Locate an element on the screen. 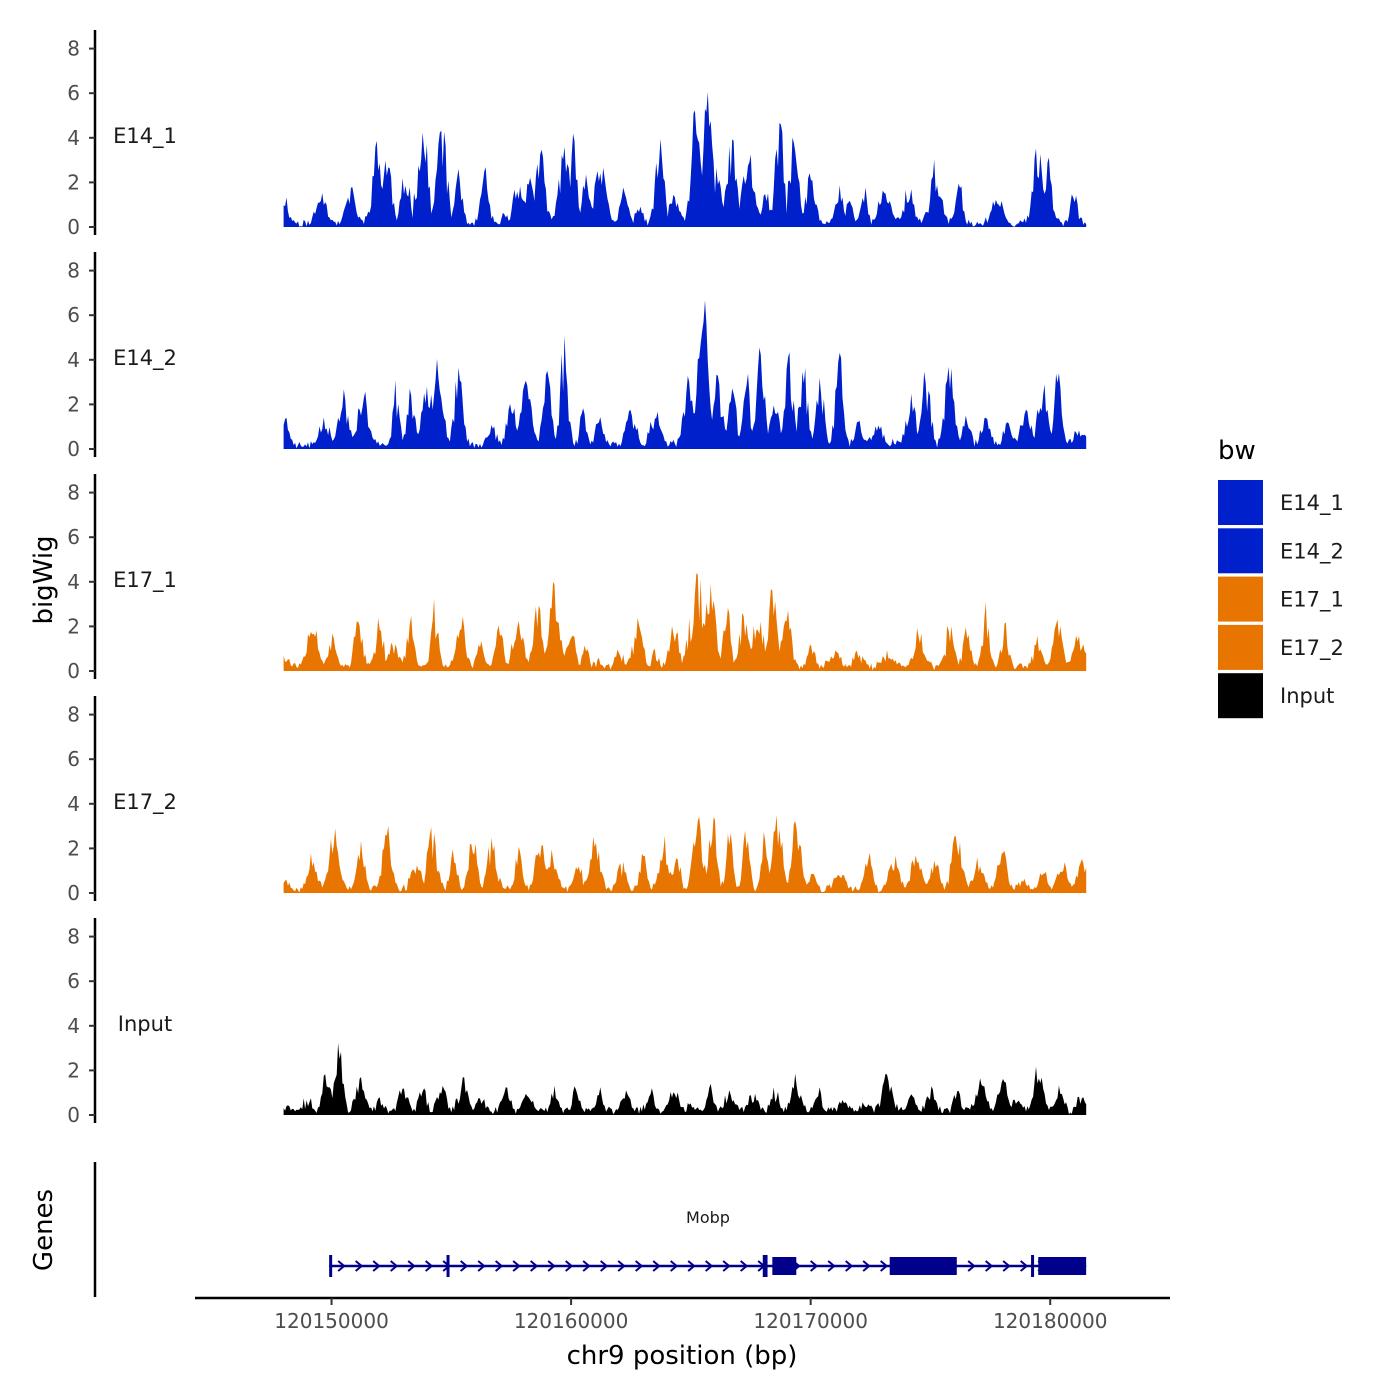 This screenshot has height=1400, width=1400. legend-label: E17_2 is located at coordinates (1312, 648).